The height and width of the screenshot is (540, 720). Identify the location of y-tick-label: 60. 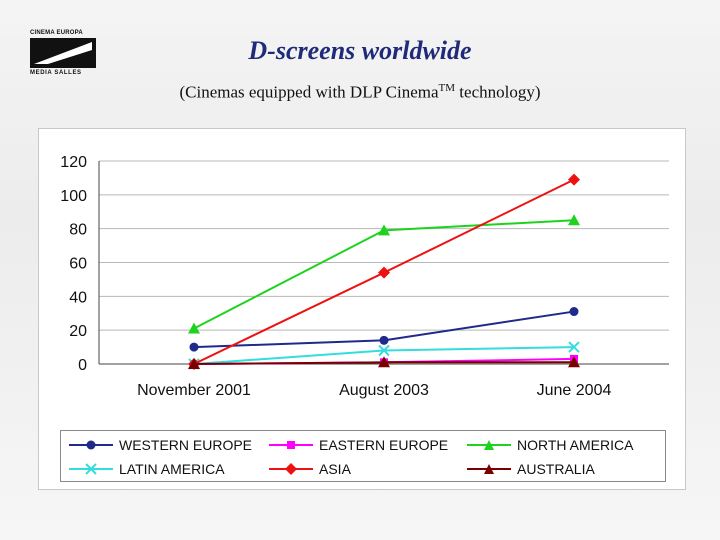
(78, 264).